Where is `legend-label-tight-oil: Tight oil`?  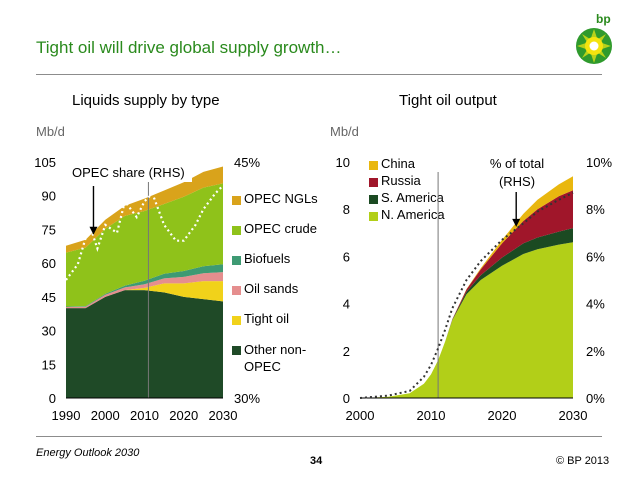 legend-label-tight-oil: Tight oil is located at coordinates (267, 318).